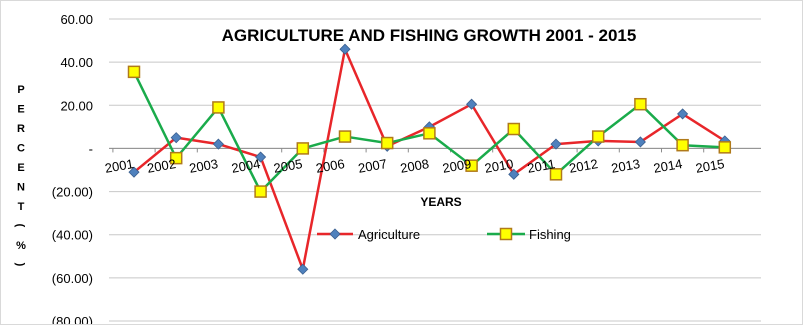 Image resolution: width=803 pixels, height=325 pixels. I want to click on y-tick-label: 60.00, so click(76, 19).